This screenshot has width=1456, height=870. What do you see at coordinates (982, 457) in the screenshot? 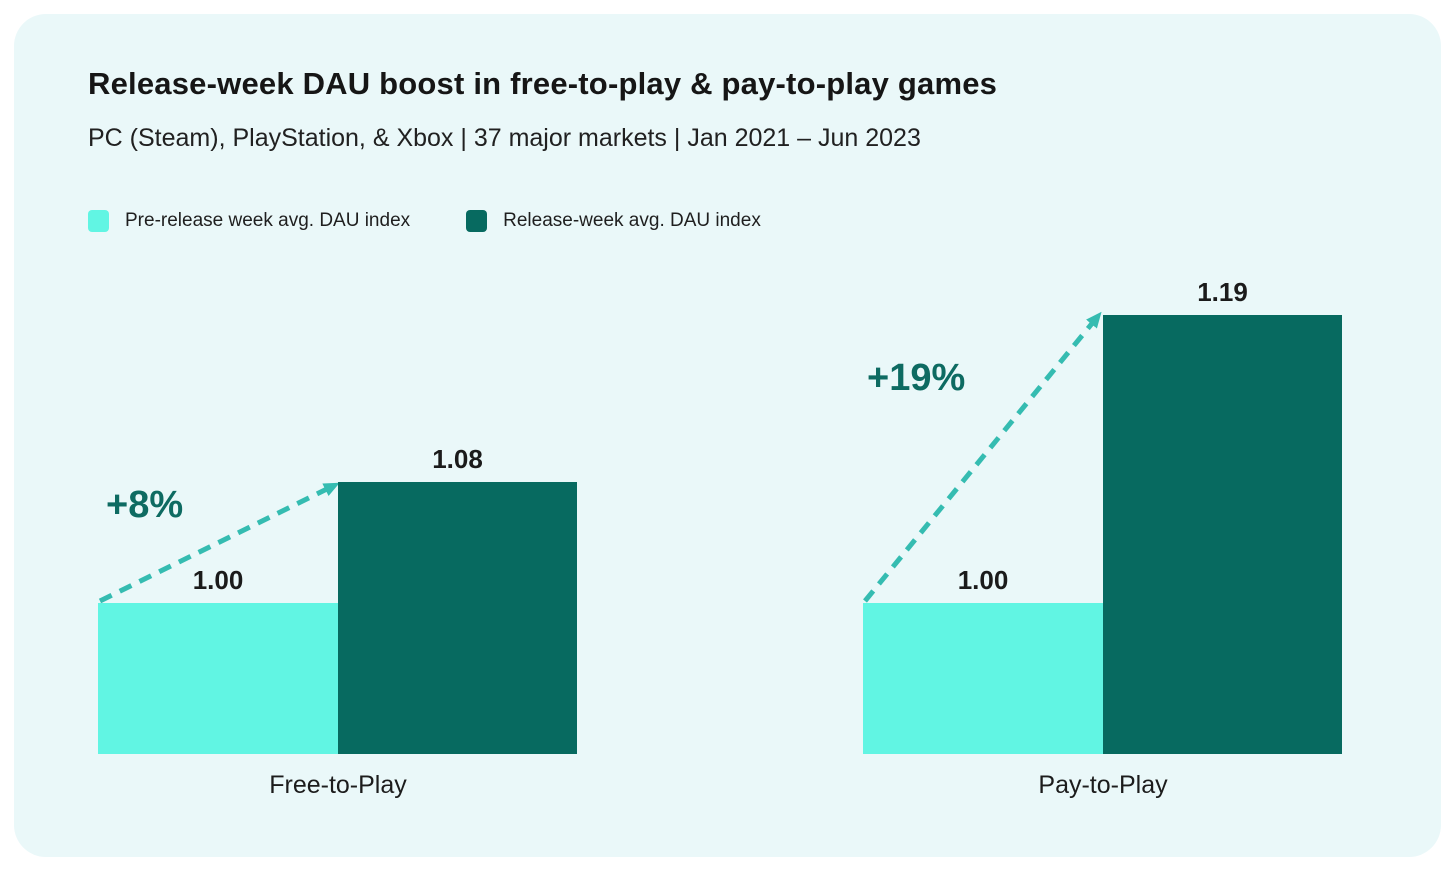
I see `increase-arrow-icon` at bounding box center [982, 457].